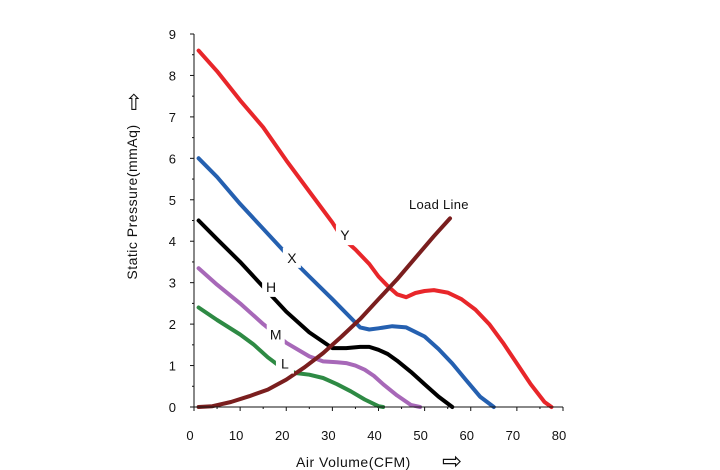 The height and width of the screenshot is (470, 720). I want to click on x-tick-label: 70, so click(513, 435).